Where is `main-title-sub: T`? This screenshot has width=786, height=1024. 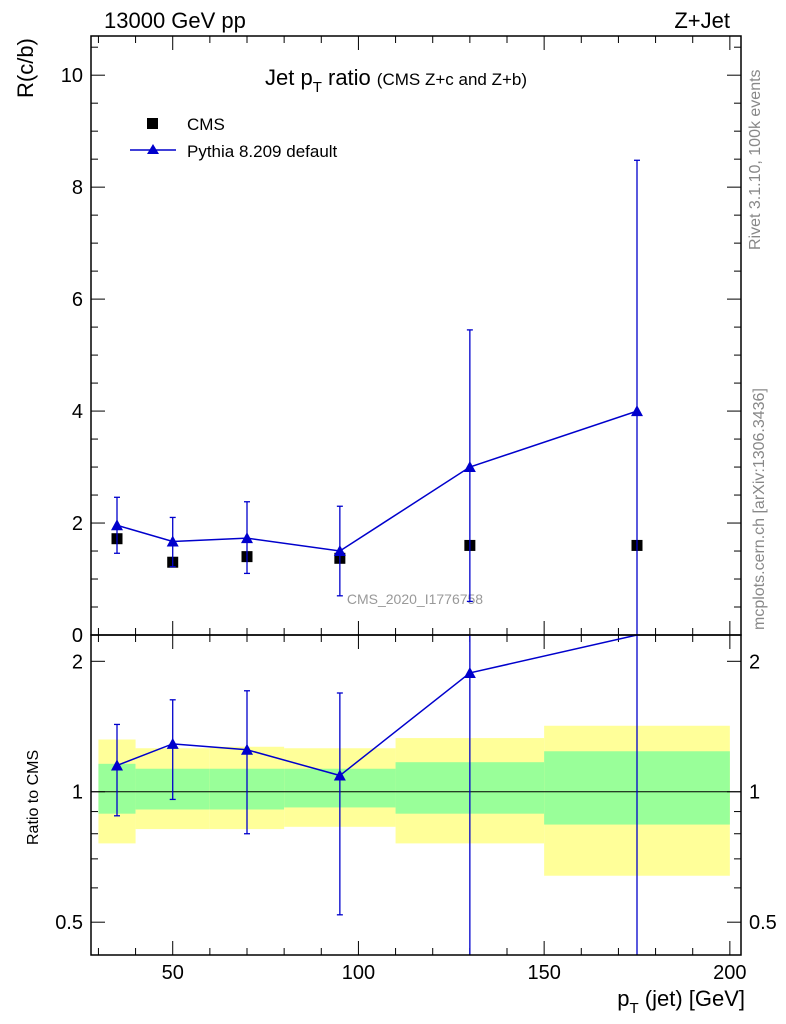
main-title-sub: T is located at coordinates (317, 87).